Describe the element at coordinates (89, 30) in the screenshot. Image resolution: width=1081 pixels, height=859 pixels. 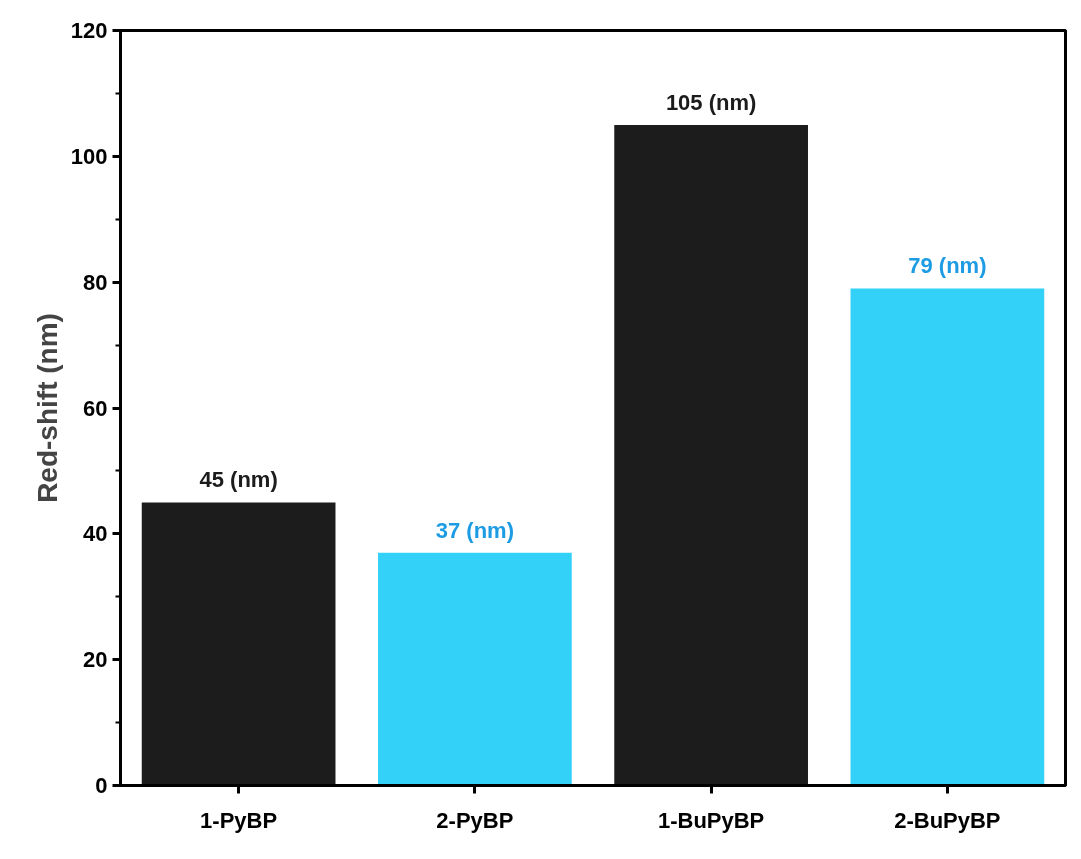
I see `y-tick-label: 120` at that location.